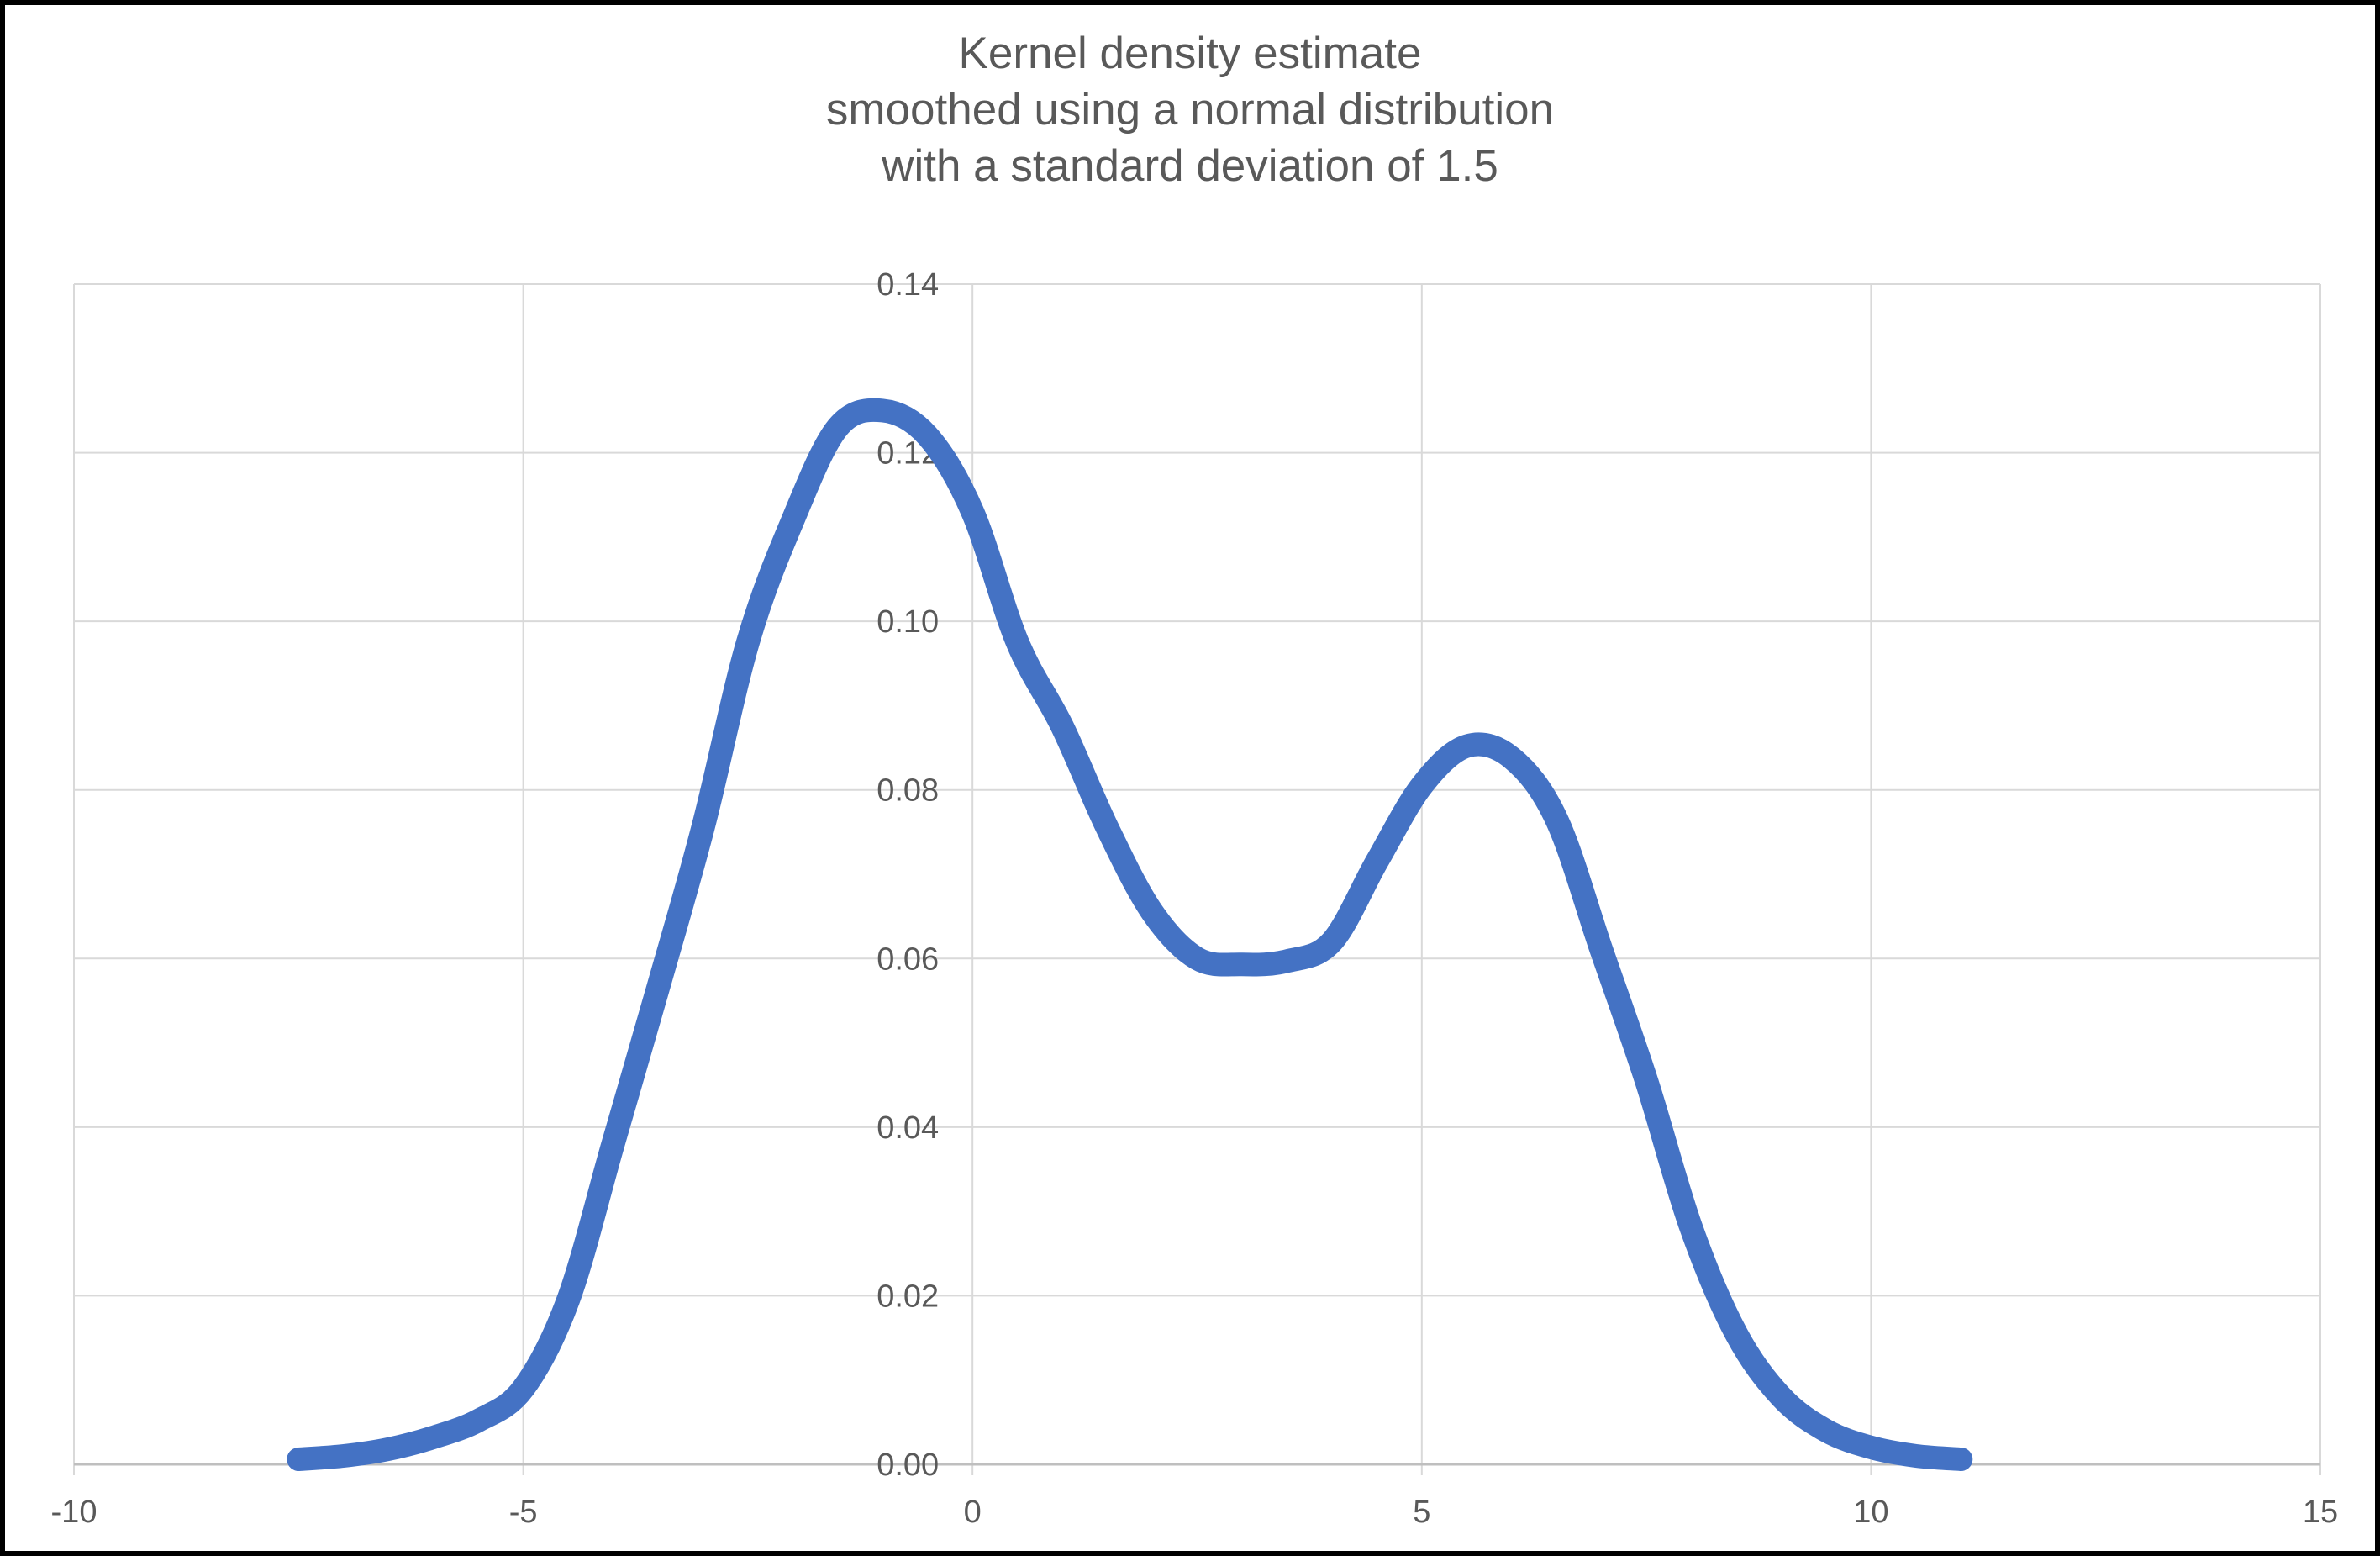 Image resolution: width=2380 pixels, height=1561 pixels. I want to click on y-tick-label-0.00: 0.00, so click(908, 1465).